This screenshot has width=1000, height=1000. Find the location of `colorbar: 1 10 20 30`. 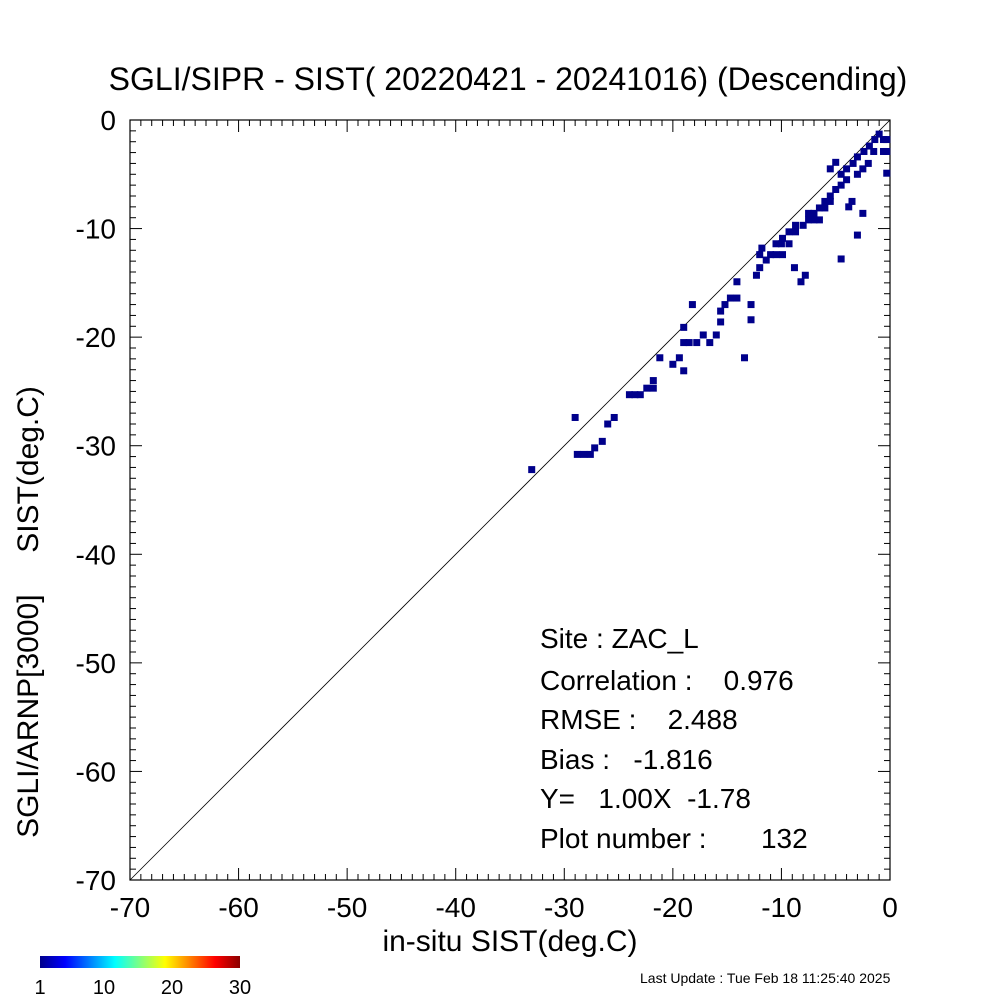

colorbar: 1 10 20 30 is located at coordinates (142, 977).